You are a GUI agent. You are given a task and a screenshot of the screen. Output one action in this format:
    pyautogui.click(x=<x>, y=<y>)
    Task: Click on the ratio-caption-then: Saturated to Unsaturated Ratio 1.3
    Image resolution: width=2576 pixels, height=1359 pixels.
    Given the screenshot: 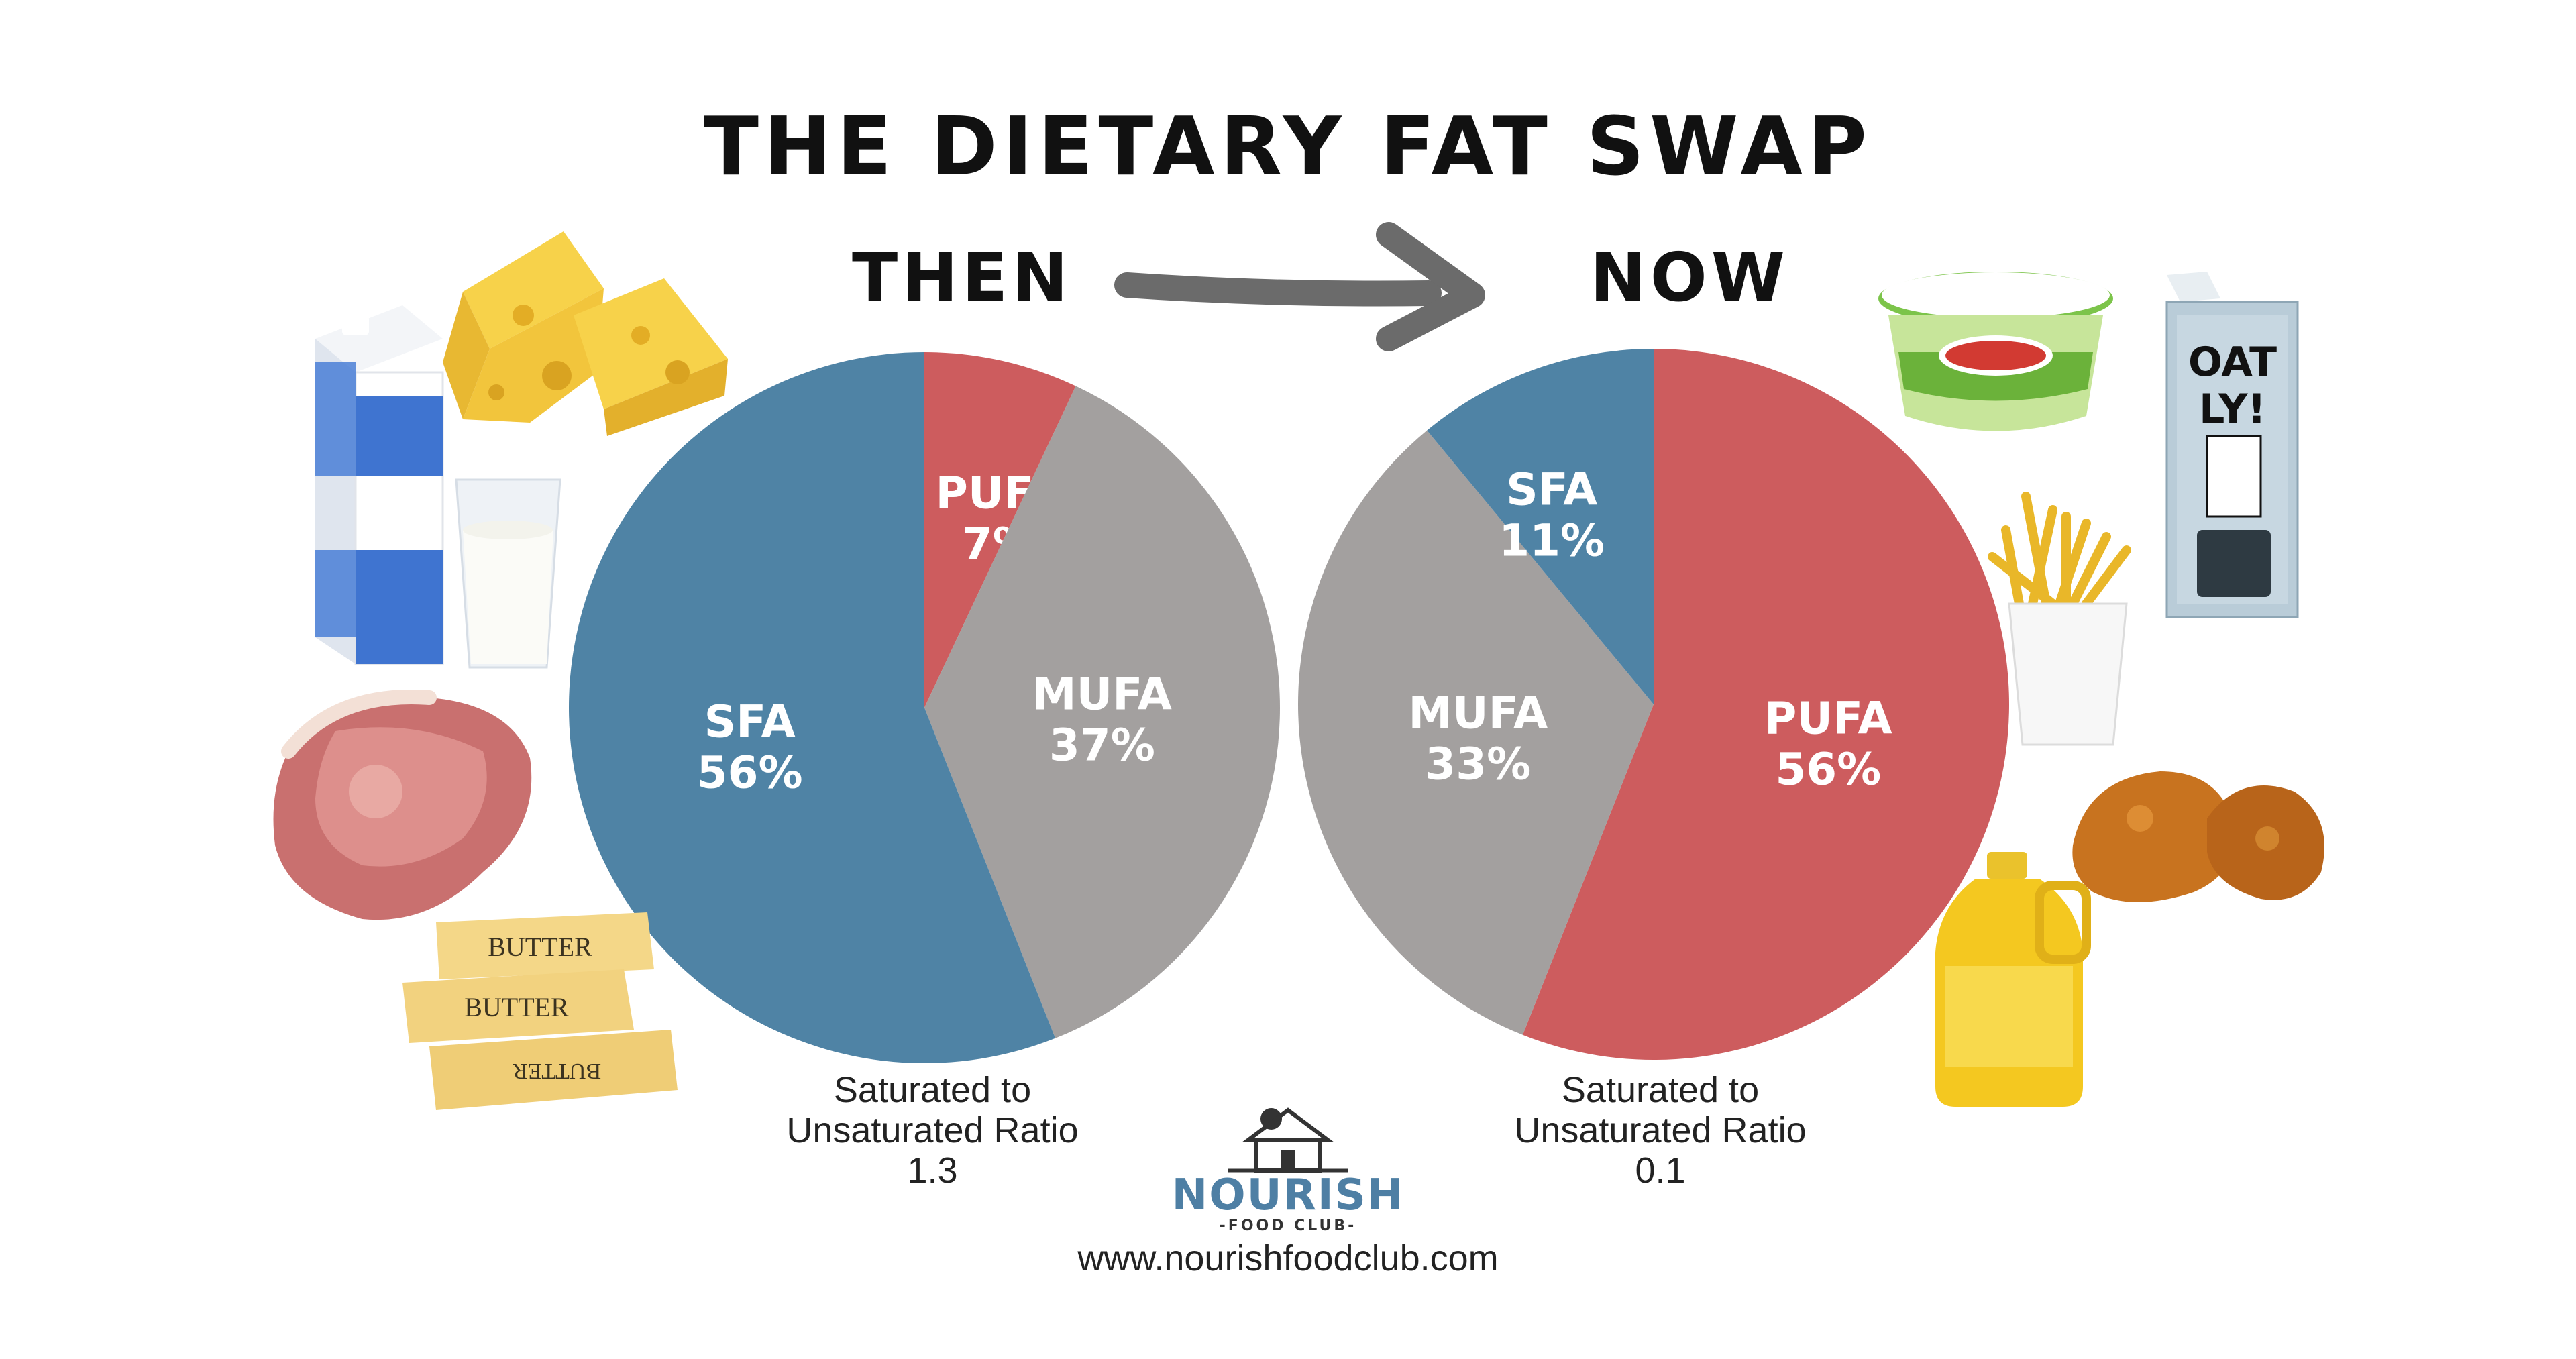 What is the action you would take?
    pyautogui.click(x=932, y=1130)
    